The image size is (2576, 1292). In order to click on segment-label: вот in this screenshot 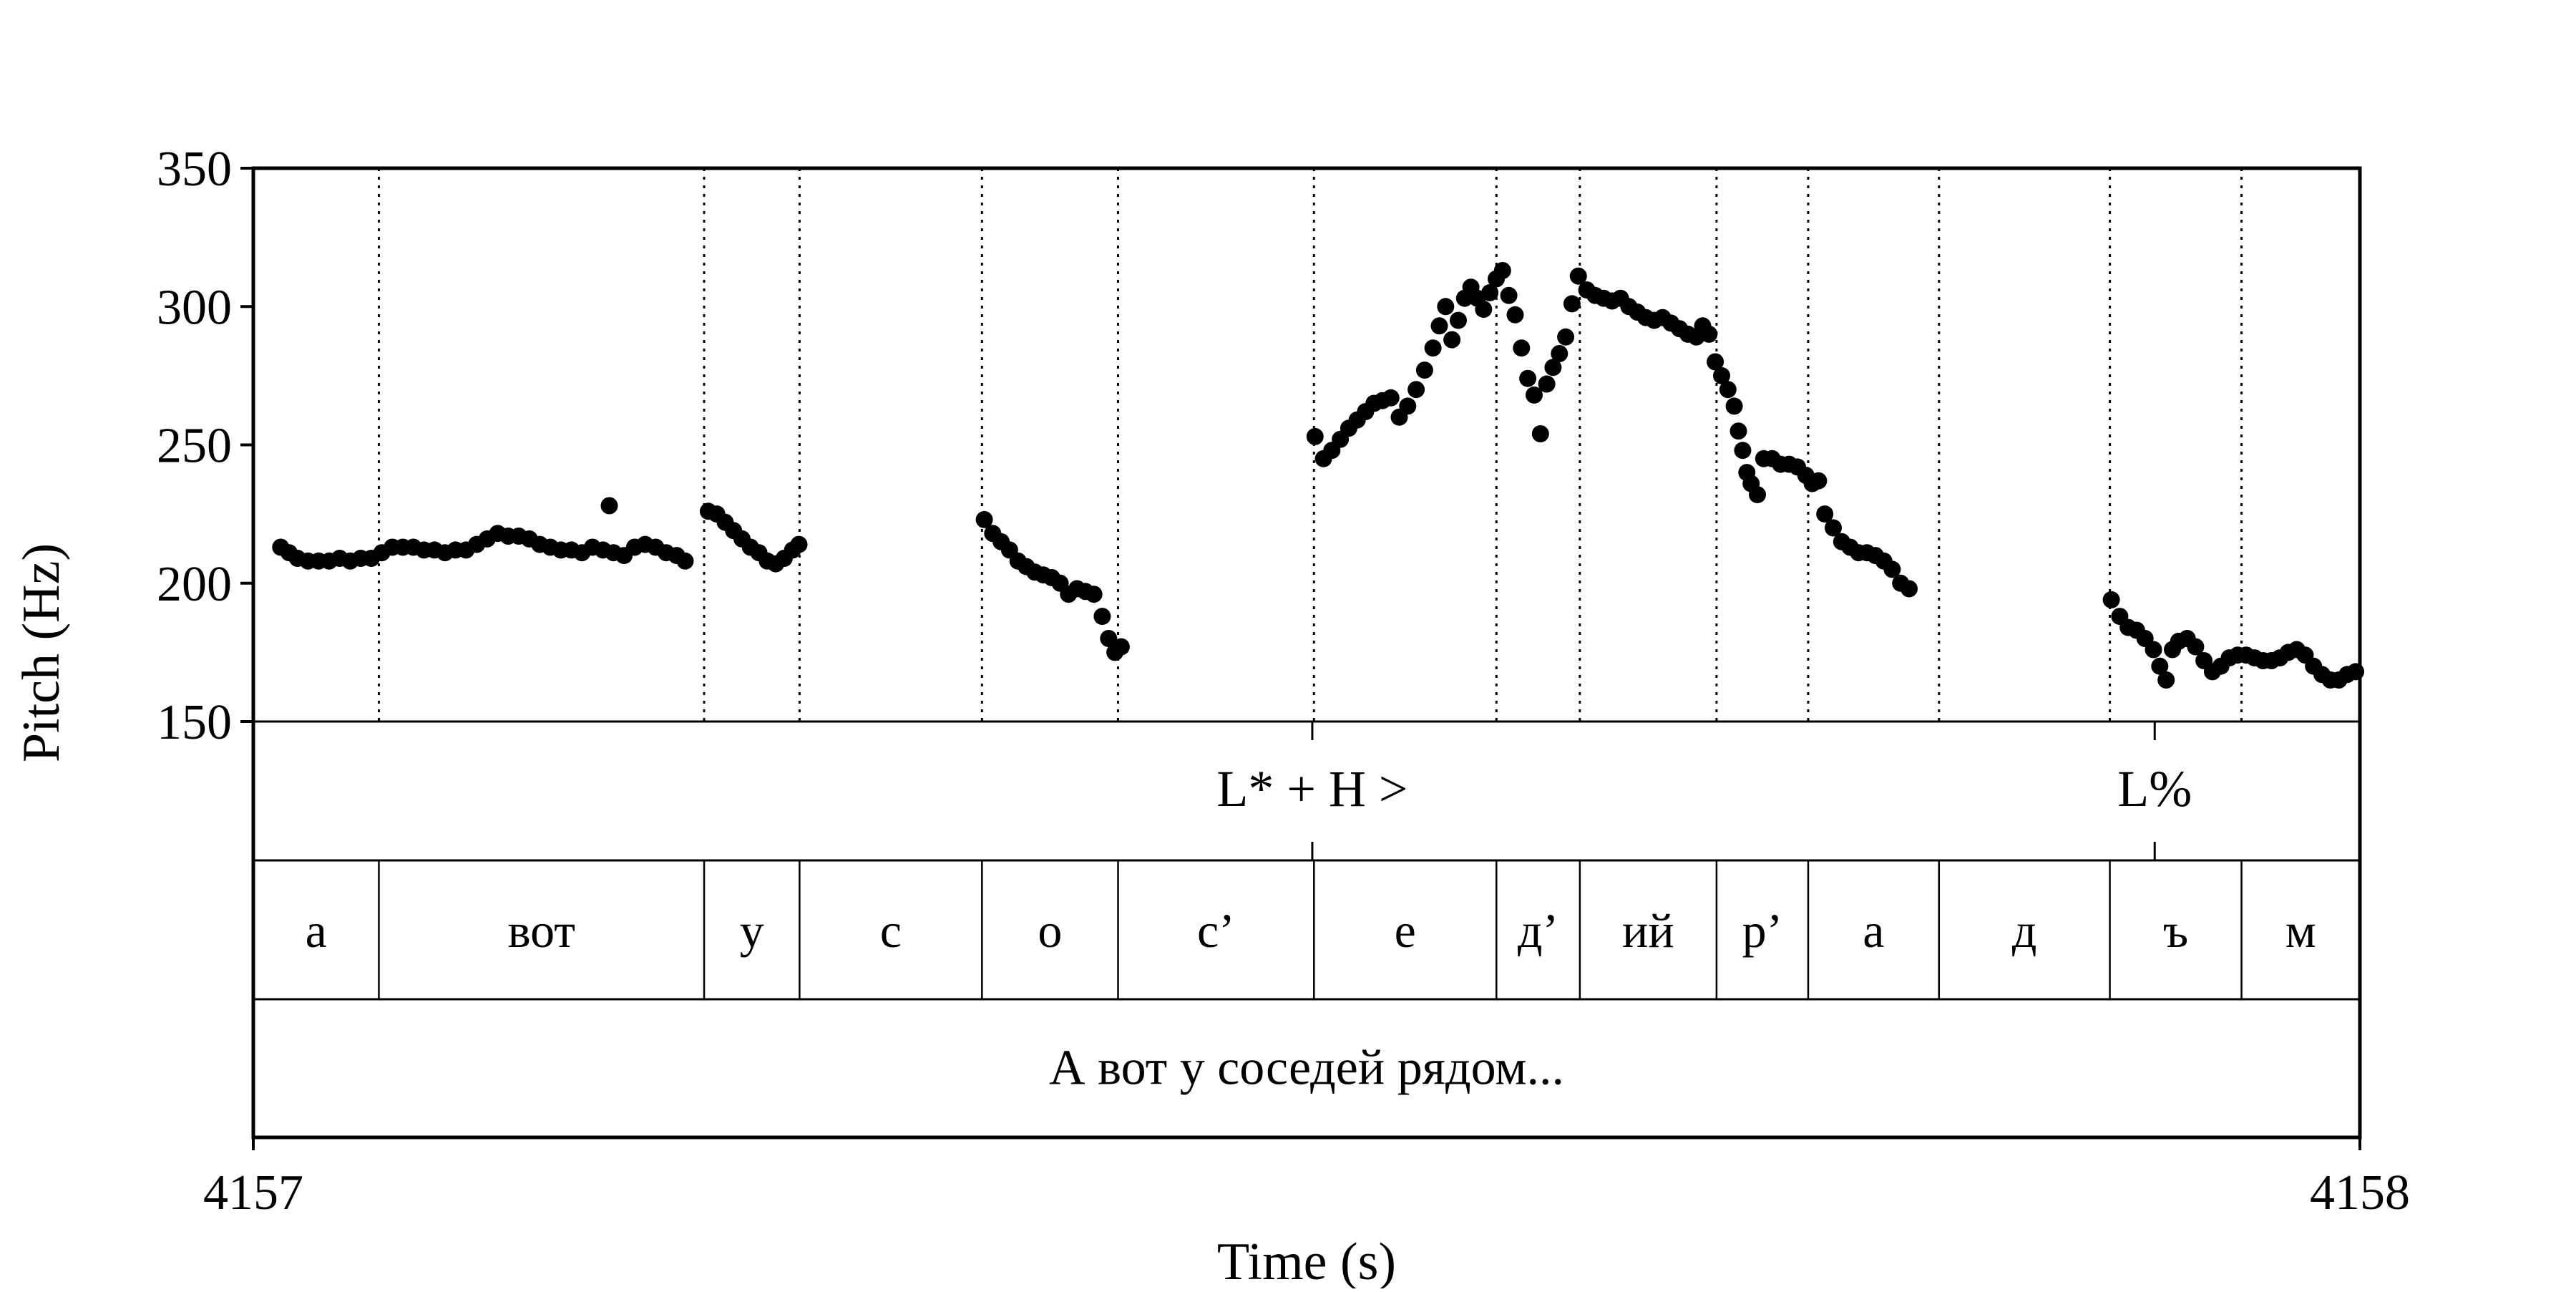, I will do `click(541, 930)`.